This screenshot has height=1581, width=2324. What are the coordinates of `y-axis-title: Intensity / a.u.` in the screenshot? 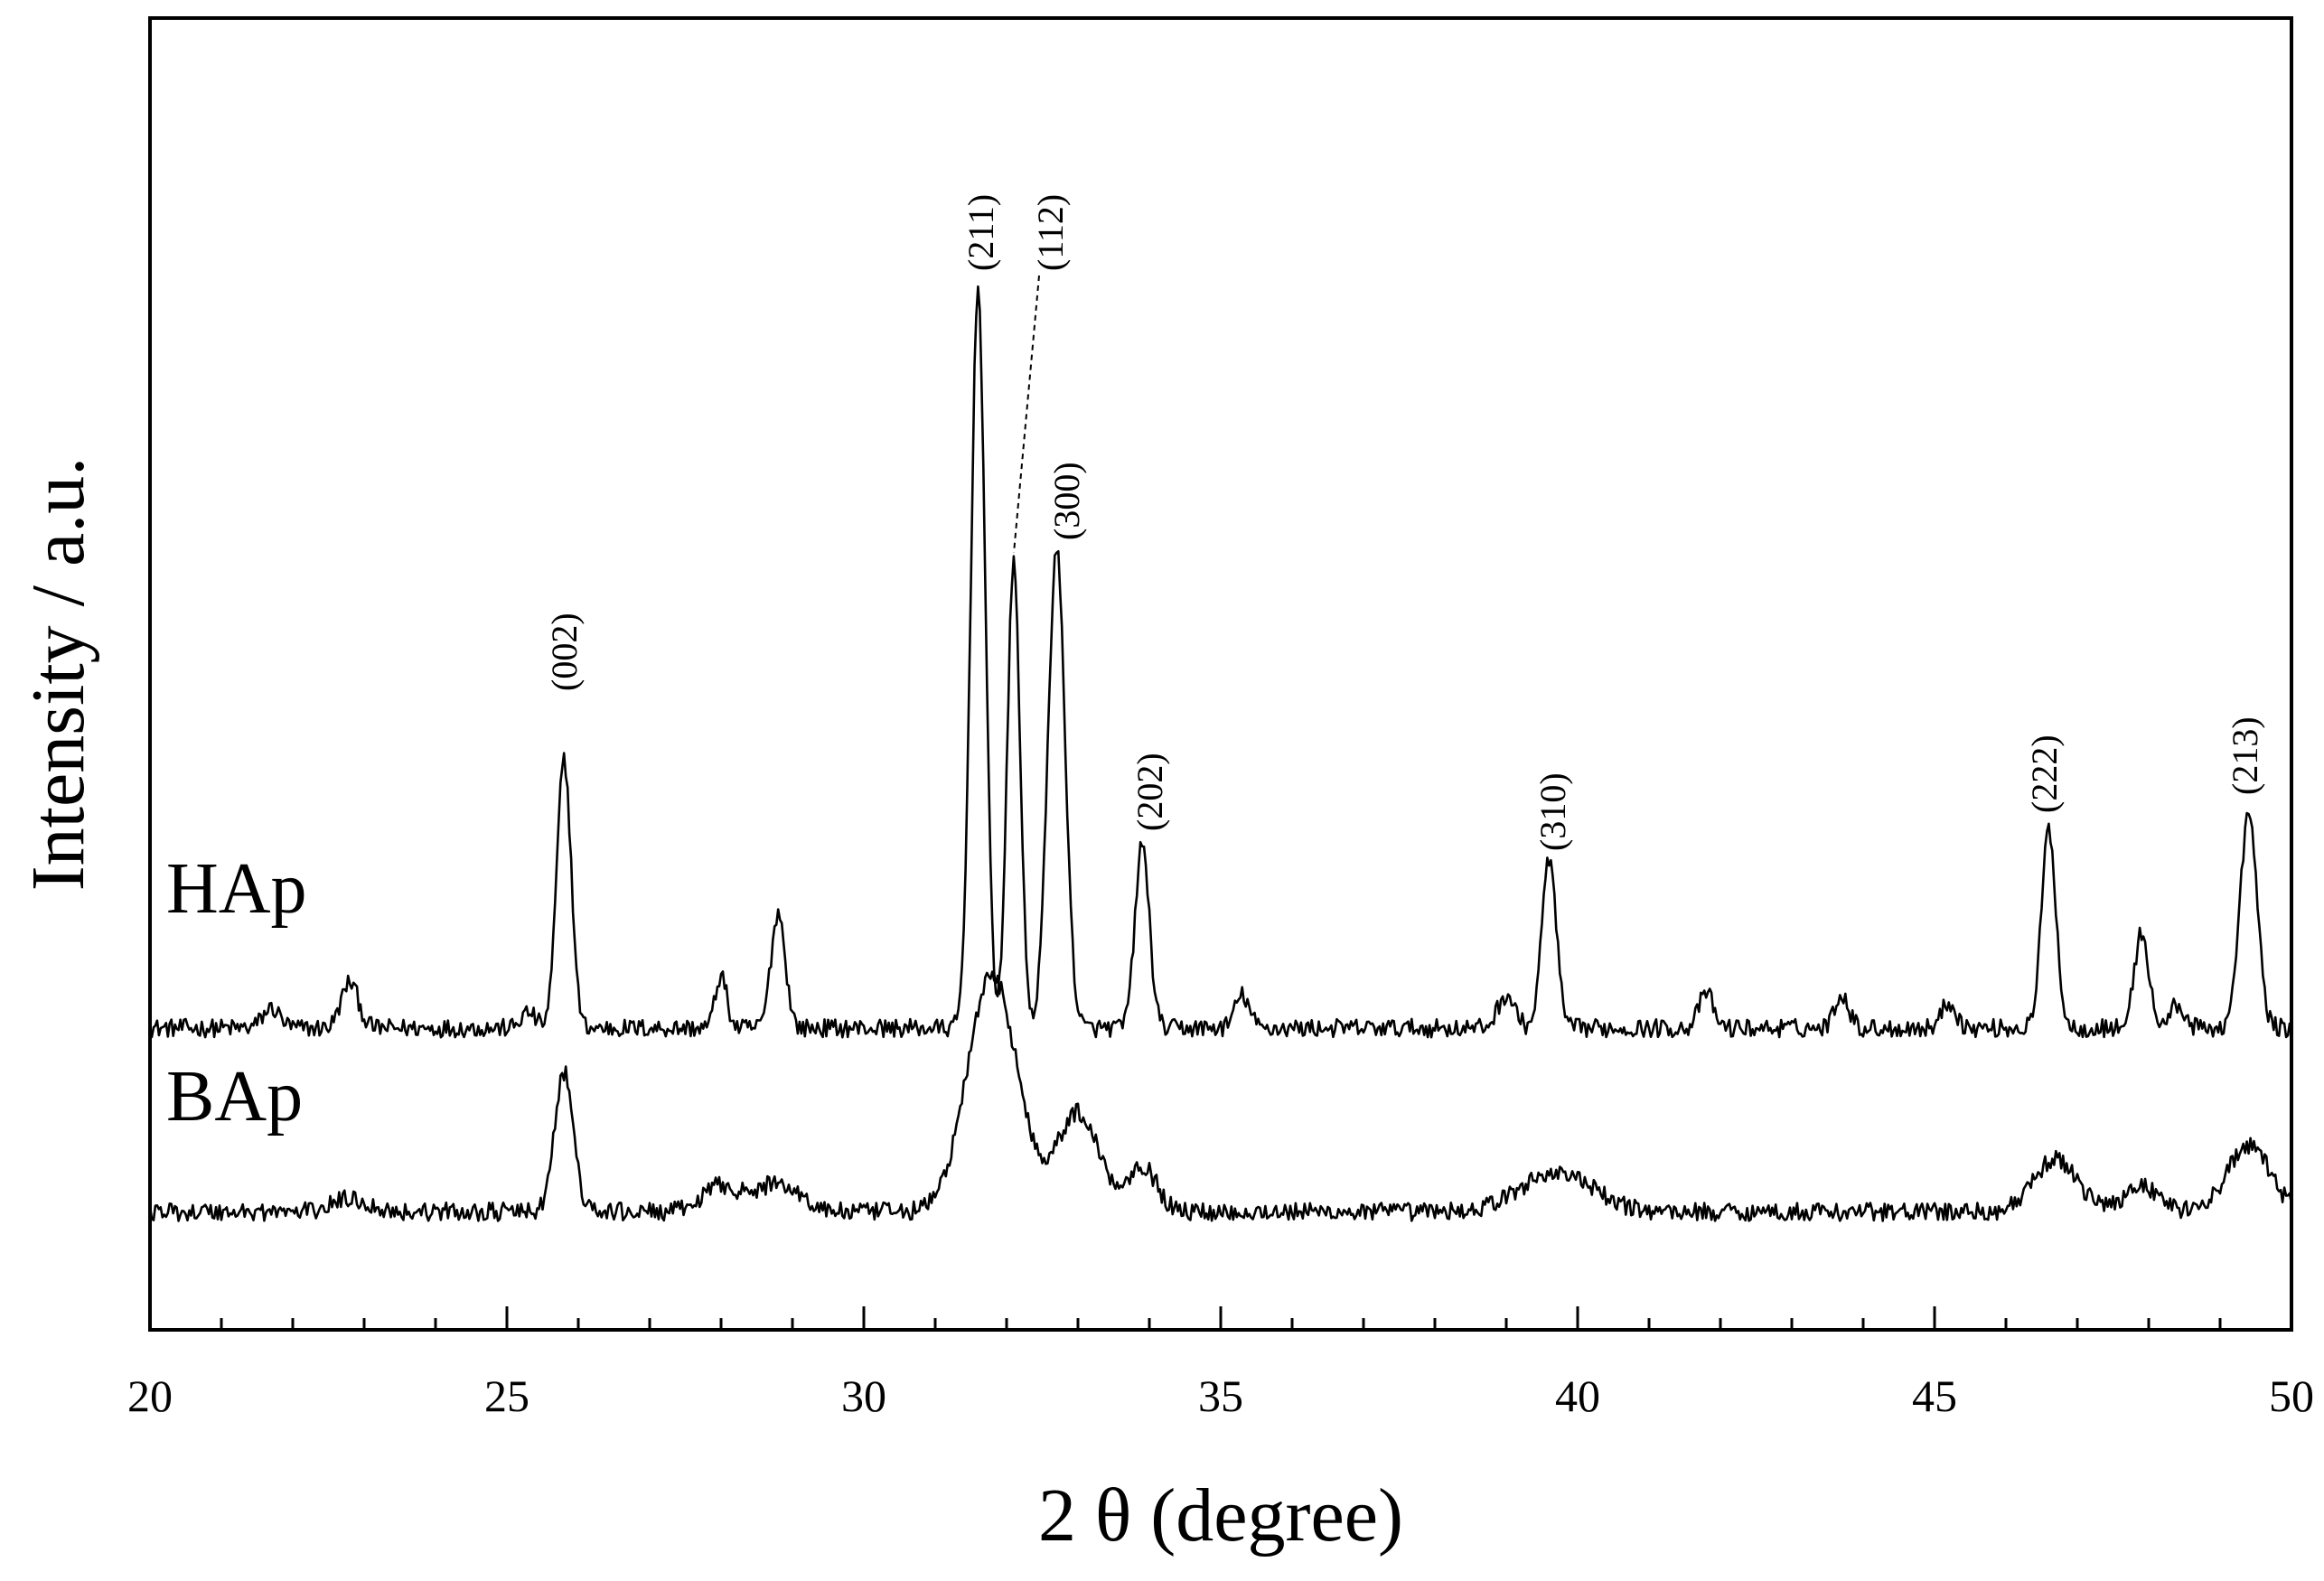 It's located at (58, 674).